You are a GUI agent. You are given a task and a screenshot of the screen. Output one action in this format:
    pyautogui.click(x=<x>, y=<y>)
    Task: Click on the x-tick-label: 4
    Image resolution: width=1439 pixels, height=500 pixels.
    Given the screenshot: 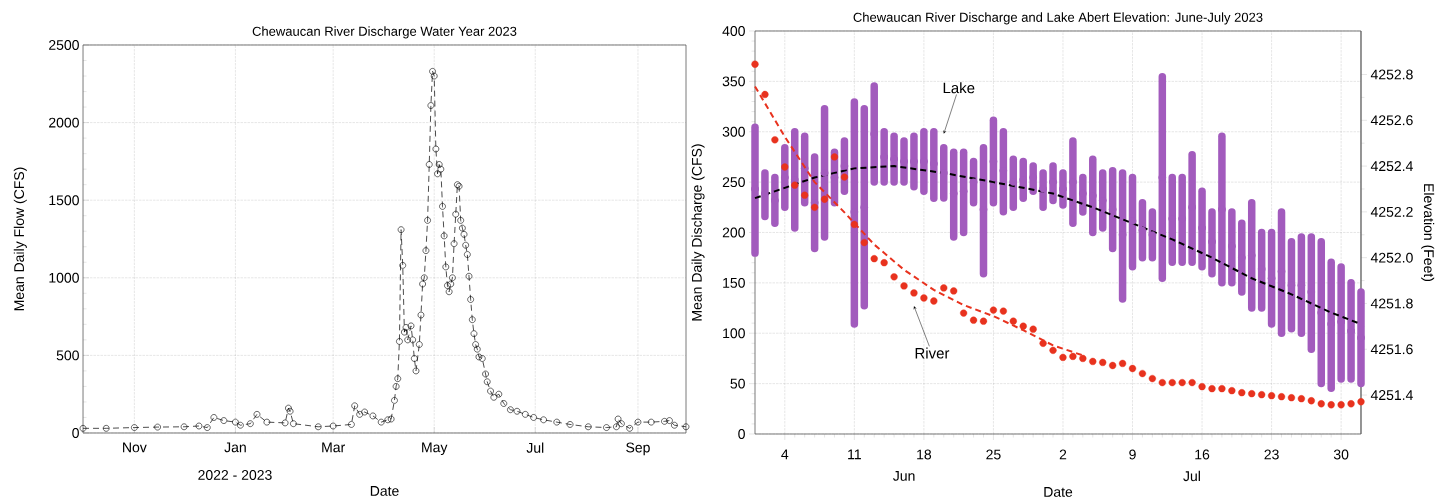 What is the action you would take?
    pyautogui.click(x=785, y=454)
    